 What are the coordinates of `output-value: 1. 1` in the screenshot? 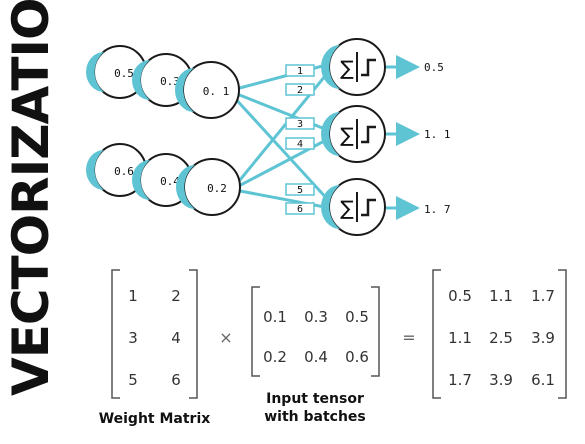 It's located at (437, 134).